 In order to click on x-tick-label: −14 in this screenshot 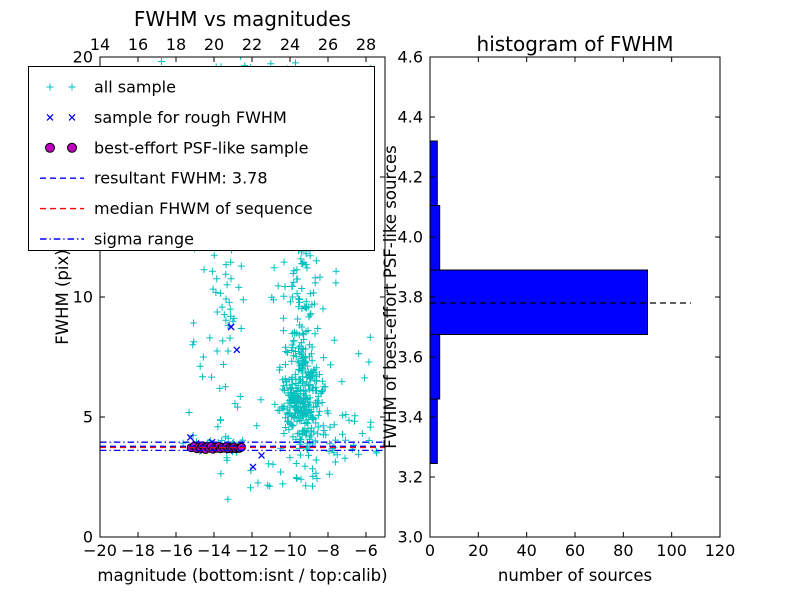, I will do `click(214, 550)`.